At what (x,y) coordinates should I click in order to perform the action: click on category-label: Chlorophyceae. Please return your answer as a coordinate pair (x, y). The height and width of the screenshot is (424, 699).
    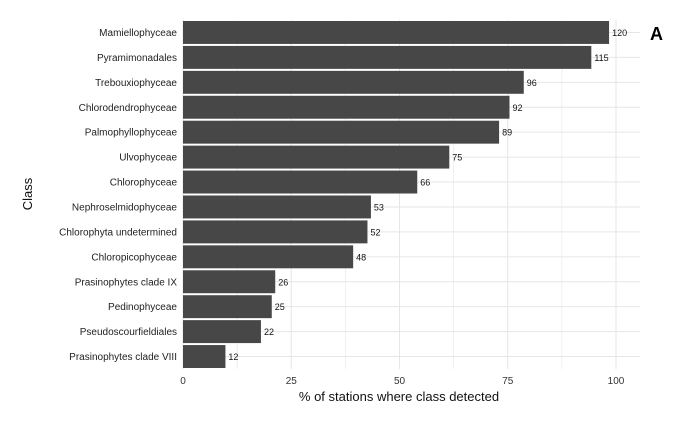
    Looking at the image, I should click on (144, 183).